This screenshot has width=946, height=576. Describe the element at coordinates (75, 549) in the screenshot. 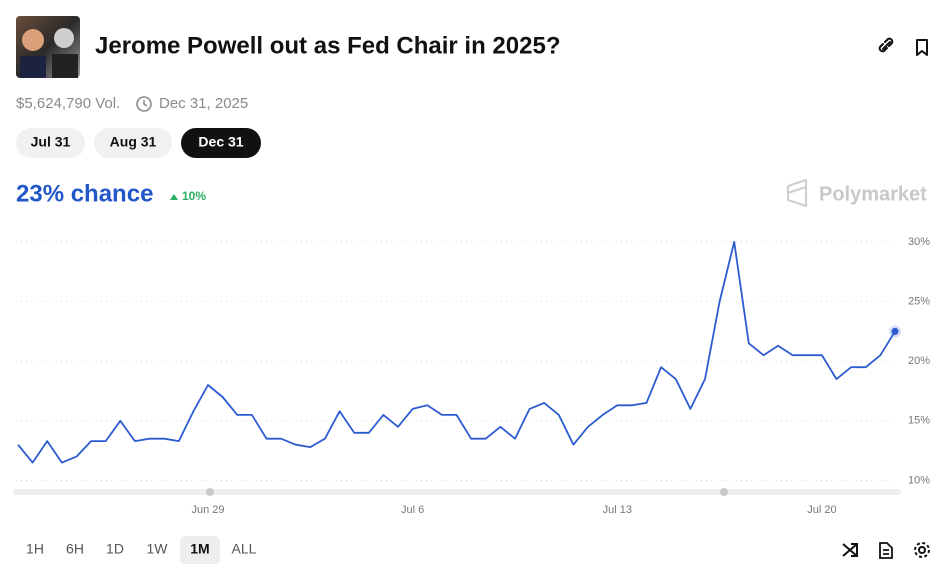

I see `range-button: 6H` at that location.